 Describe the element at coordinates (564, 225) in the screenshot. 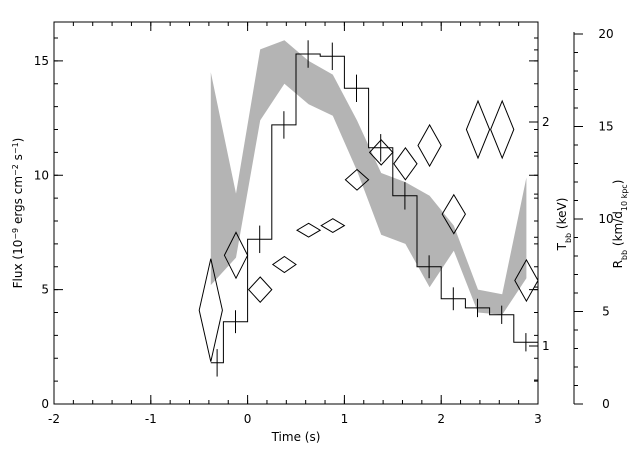

I see `t-axis-title: Tbb (keV)` at that location.